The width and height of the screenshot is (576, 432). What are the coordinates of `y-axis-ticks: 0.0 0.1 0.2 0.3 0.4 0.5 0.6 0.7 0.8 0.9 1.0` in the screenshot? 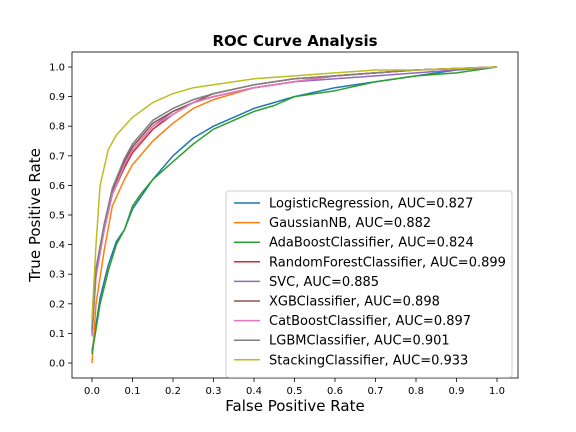 It's located at (60, 216).